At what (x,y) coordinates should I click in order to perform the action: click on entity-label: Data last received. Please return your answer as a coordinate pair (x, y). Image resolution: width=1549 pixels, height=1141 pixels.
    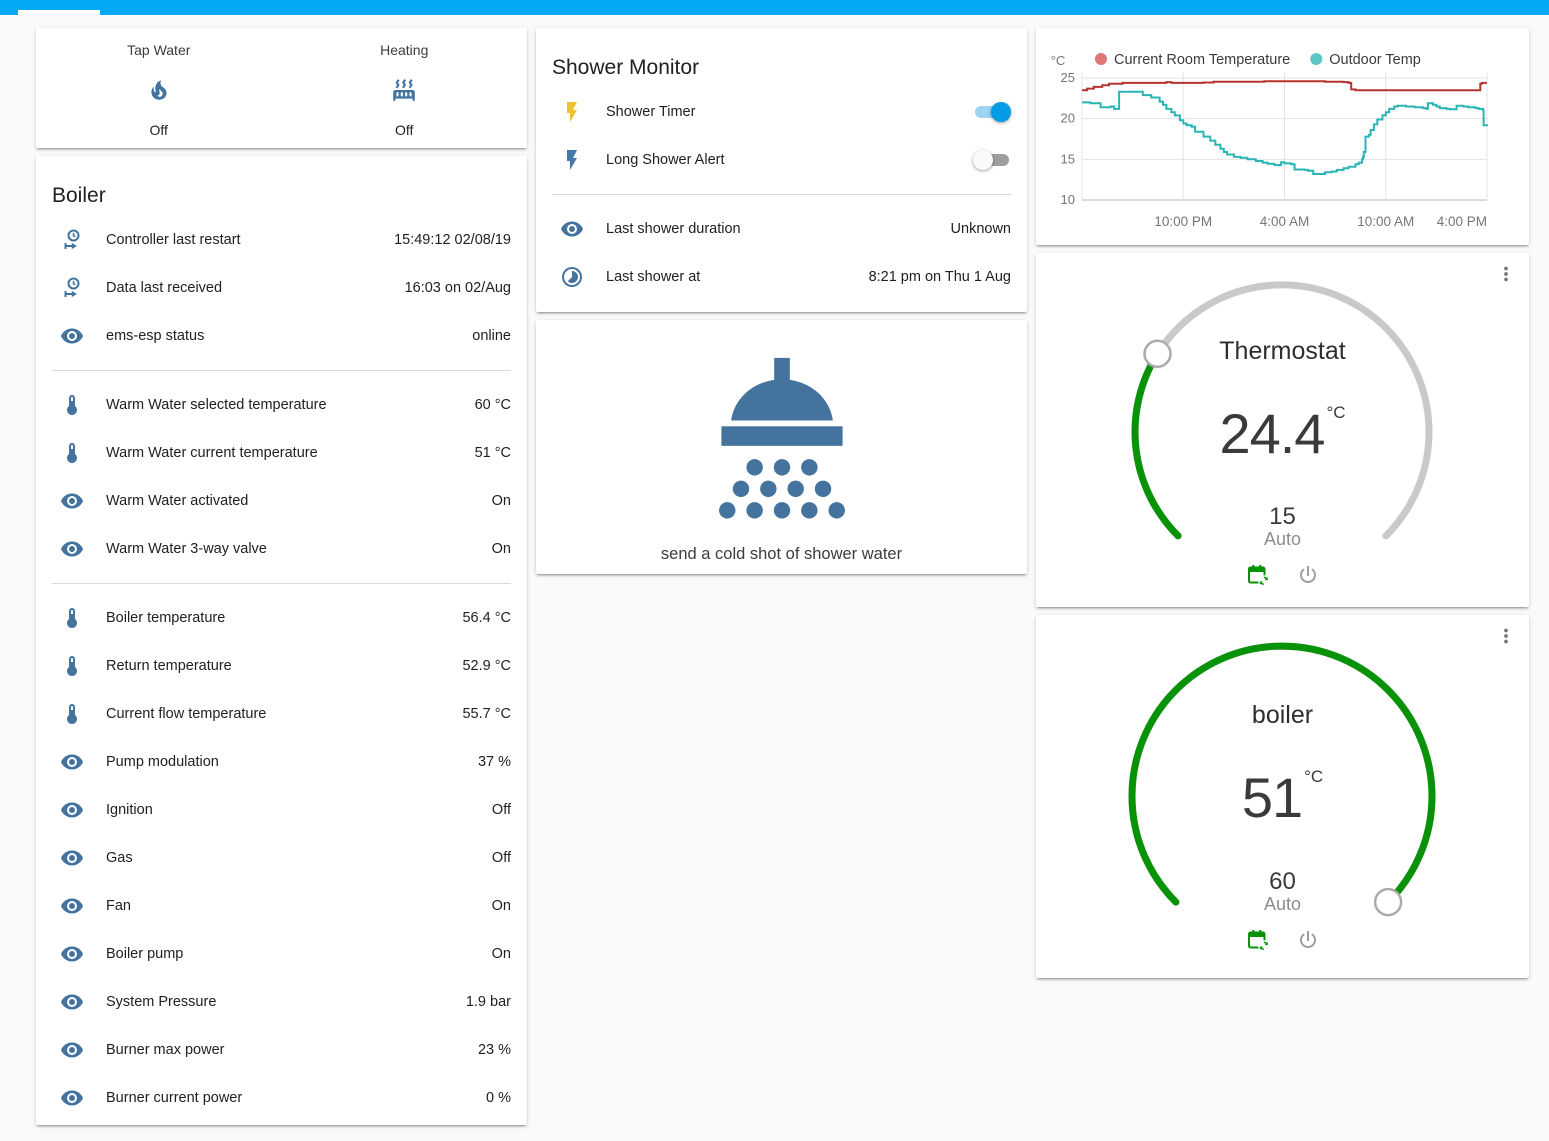
    Looking at the image, I should click on (164, 288).